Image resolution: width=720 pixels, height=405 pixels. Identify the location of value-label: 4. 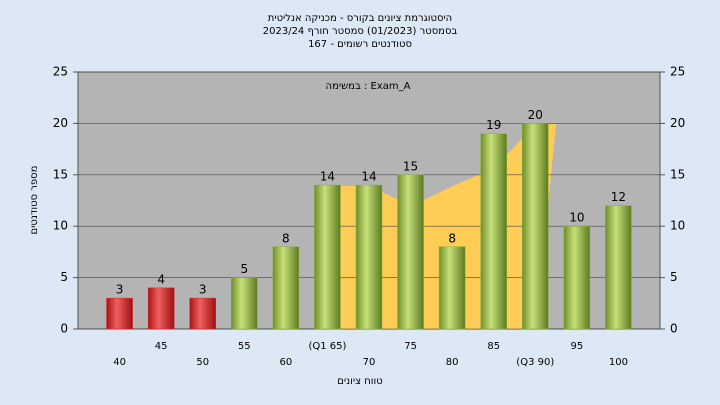
(161, 279).